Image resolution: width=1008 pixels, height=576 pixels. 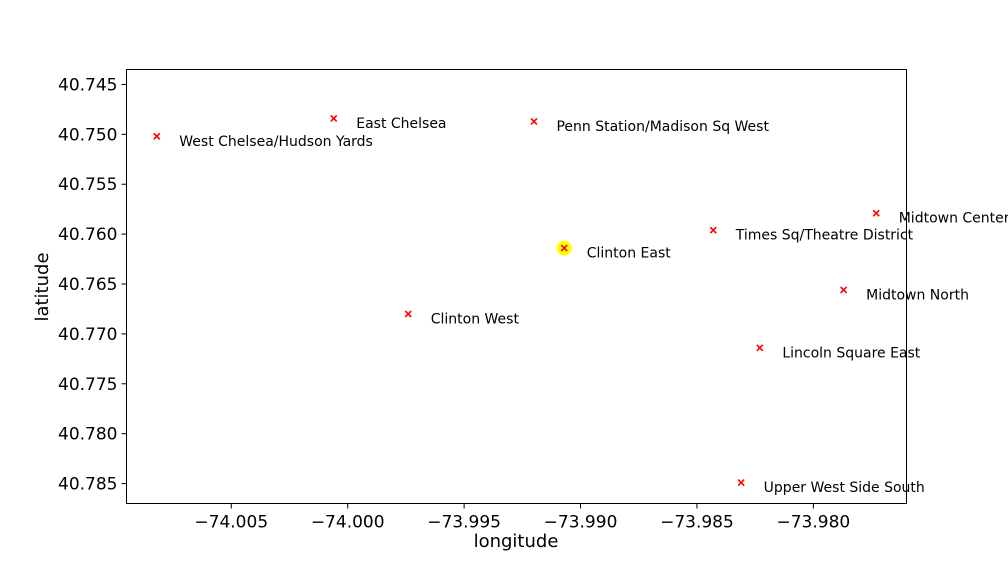 I want to click on point-label: Lincoln Square East, so click(x=851, y=353).